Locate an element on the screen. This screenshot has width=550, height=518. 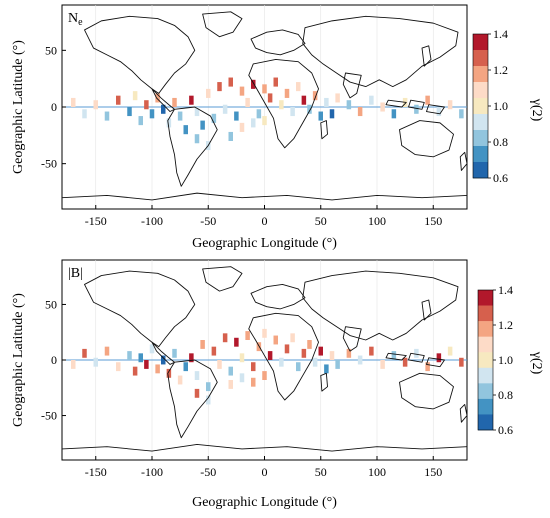
colorbar-tick-label-bot-1: 1.2 is located at coordinates (505, 325).